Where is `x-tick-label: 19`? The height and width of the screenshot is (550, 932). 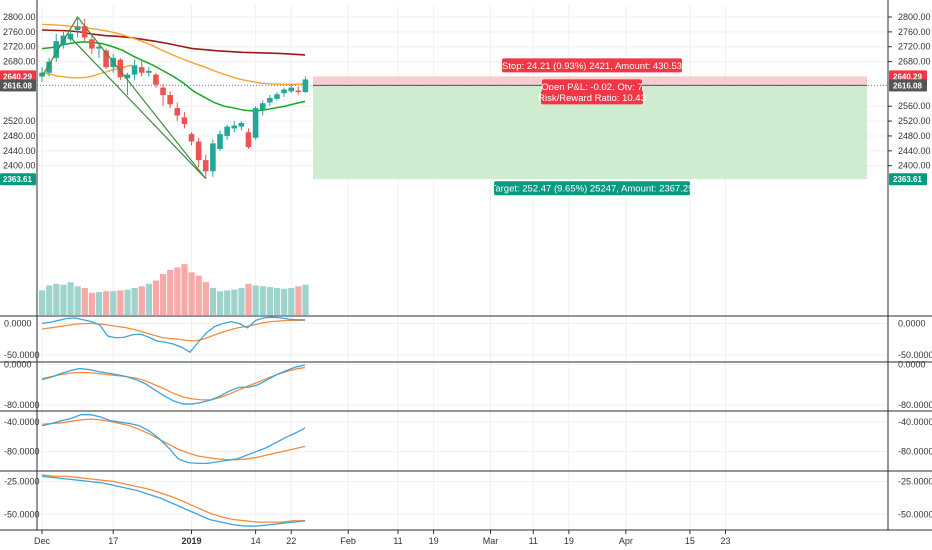
x-tick-label: 19 is located at coordinates (434, 541).